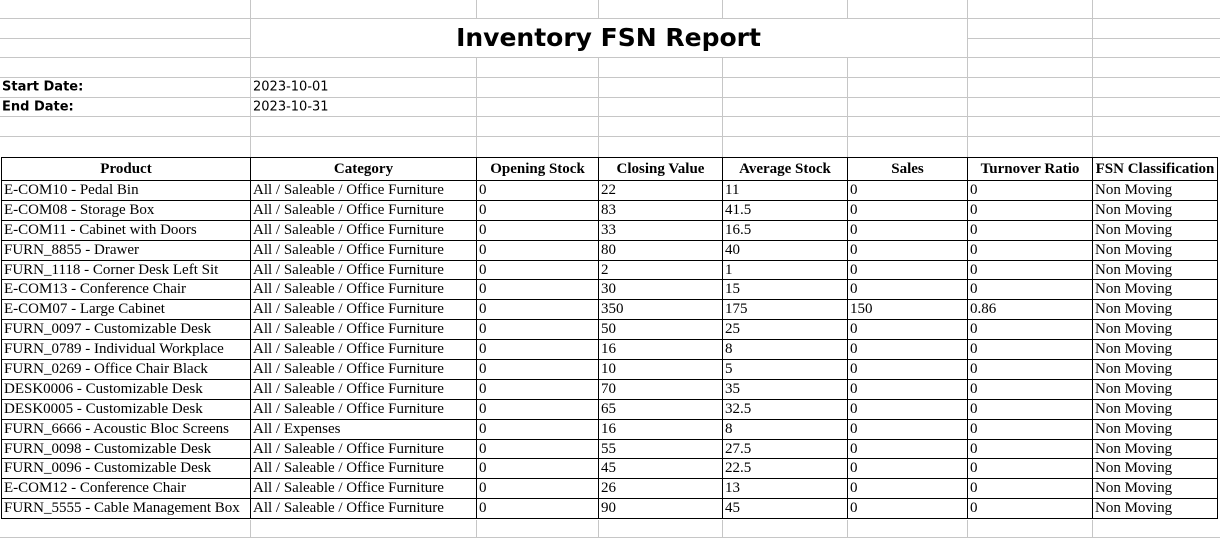 The width and height of the screenshot is (1220, 539). Describe the element at coordinates (126, 350) in the screenshot. I see `product-cell: FURN_0789 - Individual Workplace` at that location.